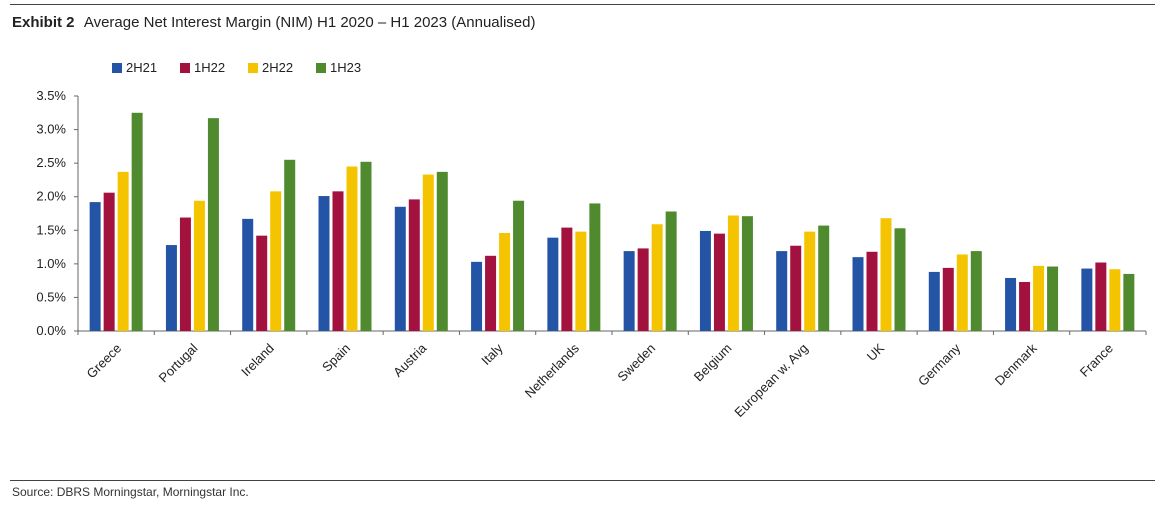  I want to click on category-label: Ireland, so click(257, 360).